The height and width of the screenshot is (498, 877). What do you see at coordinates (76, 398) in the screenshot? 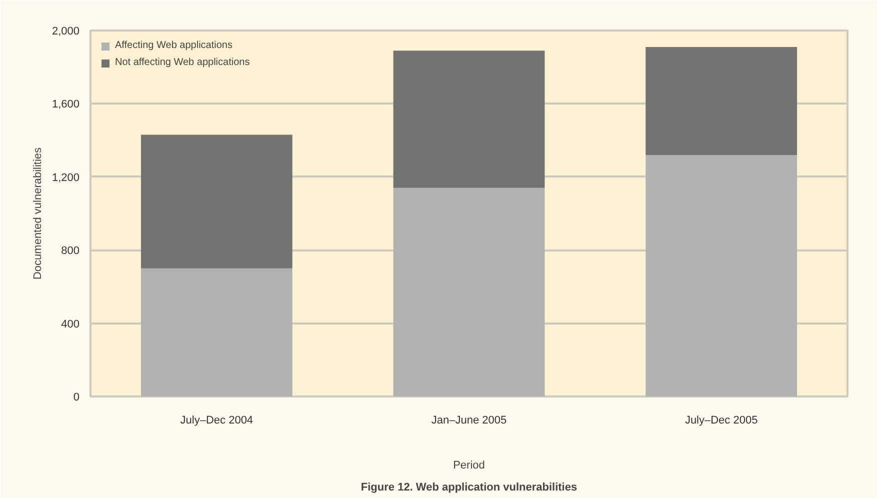
I see `y-tick-label: 0` at bounding box center [76, 398].